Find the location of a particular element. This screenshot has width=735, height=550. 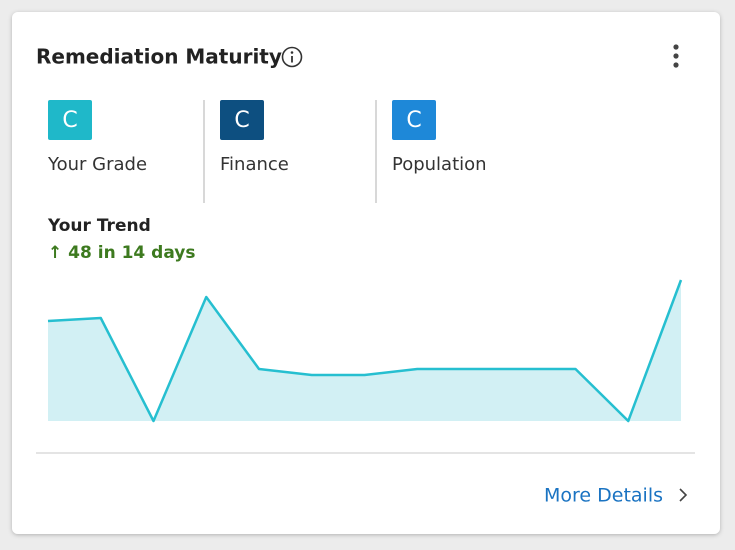

grade-label: Population is located at coordinates (439, 164).